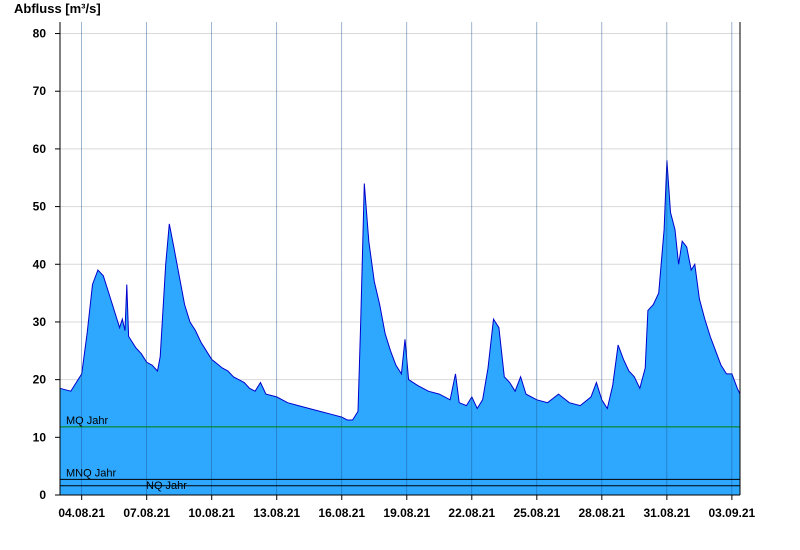 The width and height of the screenshot is (800, 550). I want to click on y-axis-label: Abfluss [m³/s], so click(57, 8).